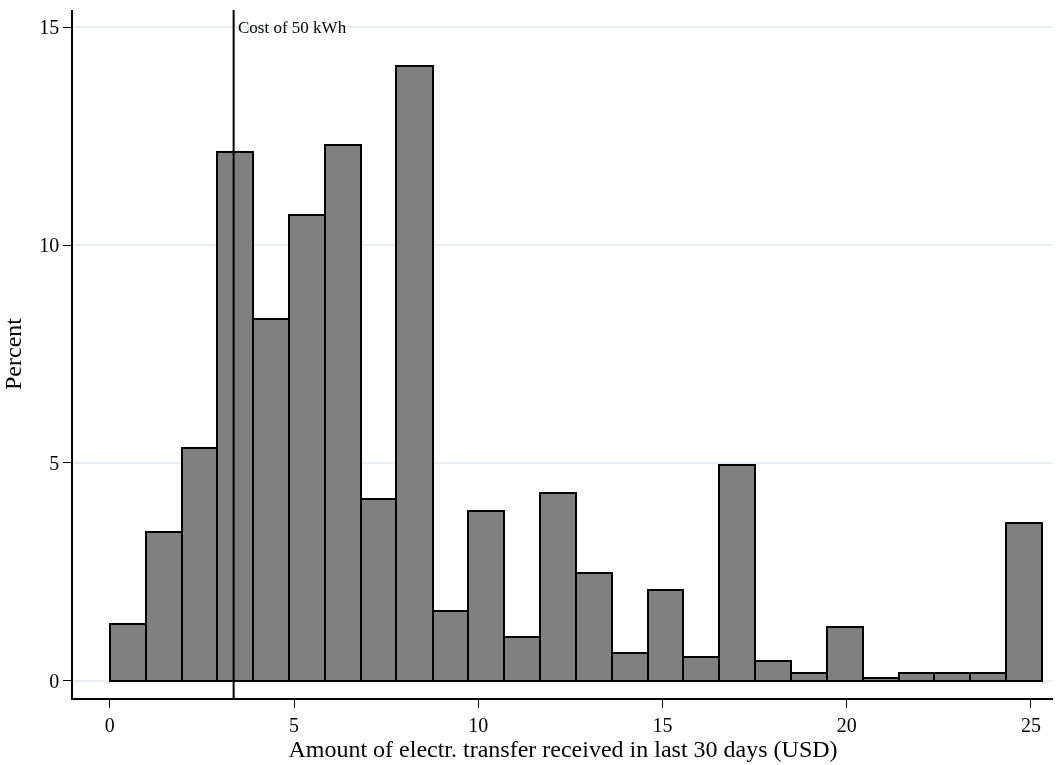 Image resolution: width=1063 pixels, height=765 pixels. What do you see at coordinates (662, 724) in the screenshot?
I see `x-tick-label: 15` at bounding box center [662, 724].